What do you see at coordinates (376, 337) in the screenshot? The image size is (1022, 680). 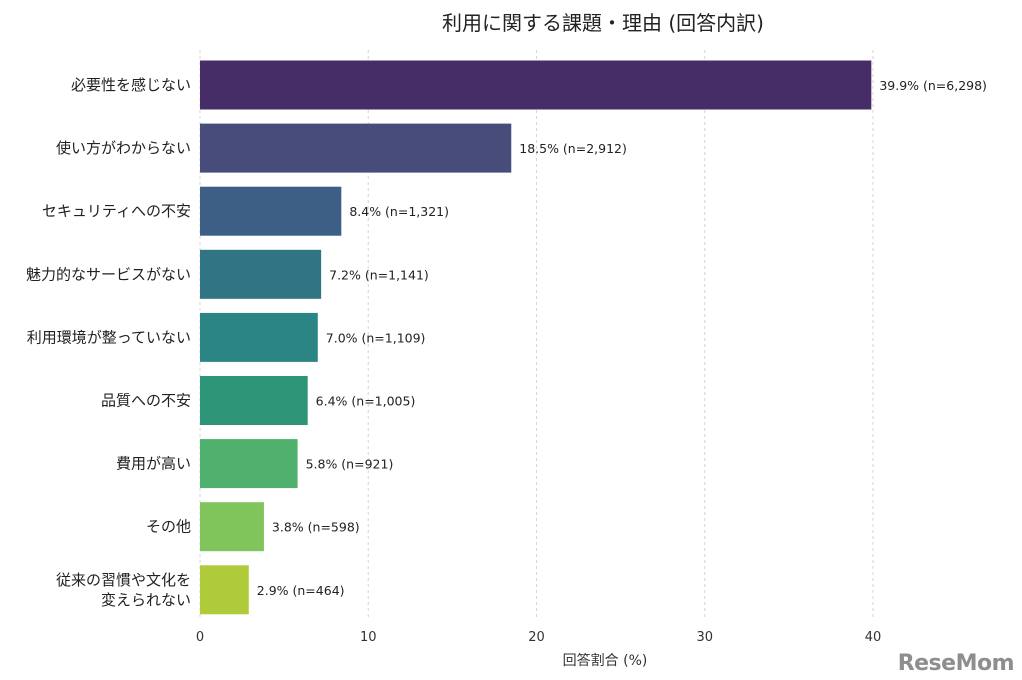 I see `bar-value-label-4: 7.0% (n=1,109)` at bounding box center [376, 337].